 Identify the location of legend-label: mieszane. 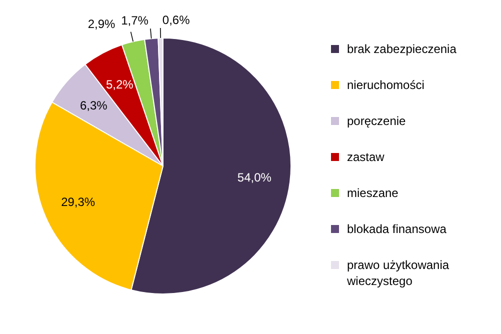
(372, 193).